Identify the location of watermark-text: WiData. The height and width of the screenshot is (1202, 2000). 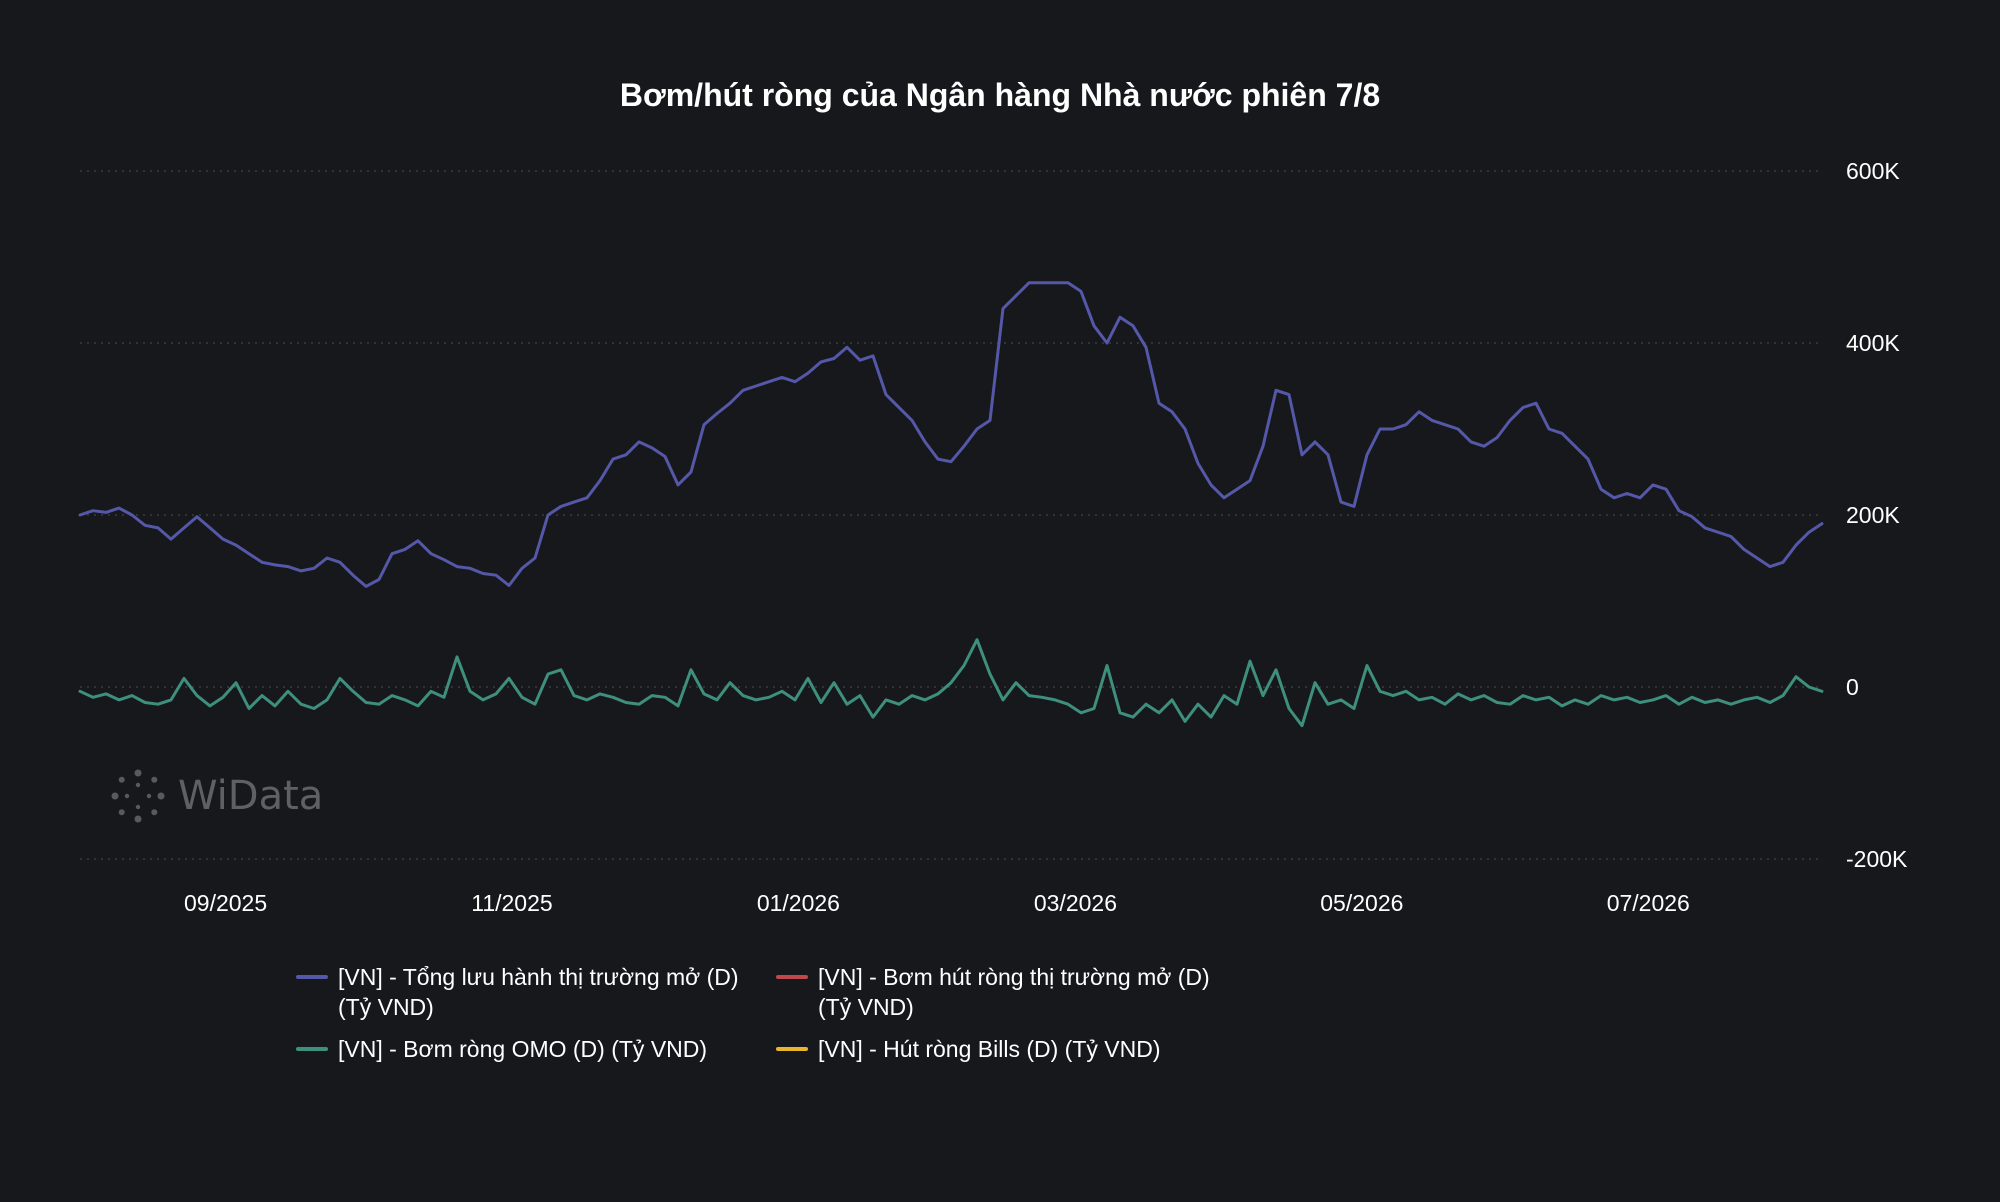
(251, 796).